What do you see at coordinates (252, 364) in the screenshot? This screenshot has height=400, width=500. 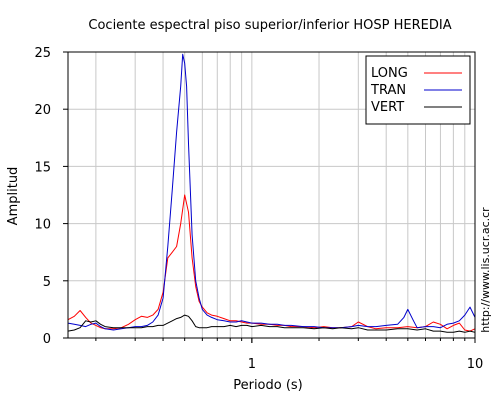 I see `x-tick-label: 1` at bounding box center [252, 364].